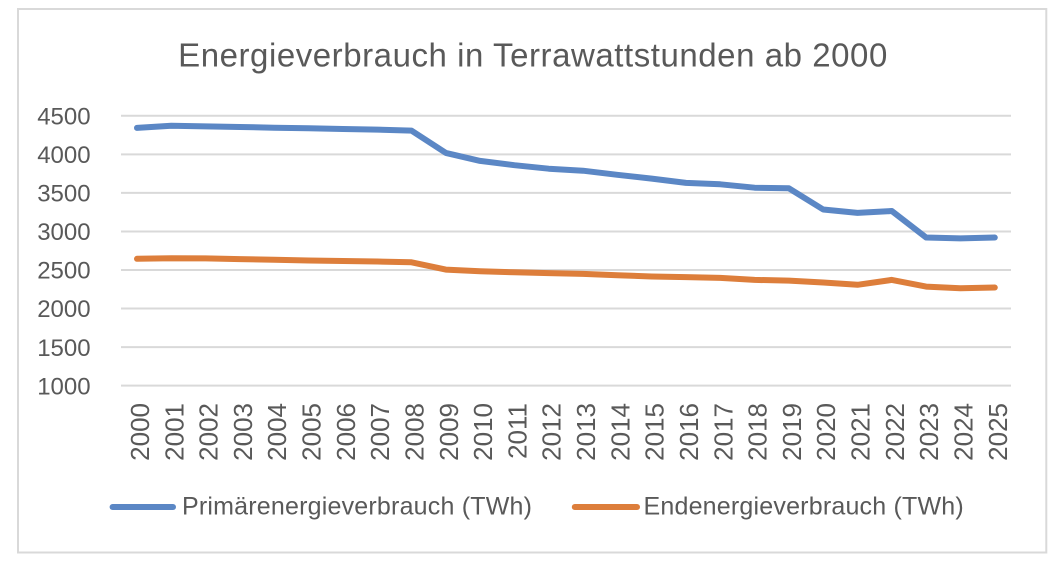 The image size is (1057, 567). I want to click on svg-text: Endenergieverbrauch (TWh), so click(804, 507).